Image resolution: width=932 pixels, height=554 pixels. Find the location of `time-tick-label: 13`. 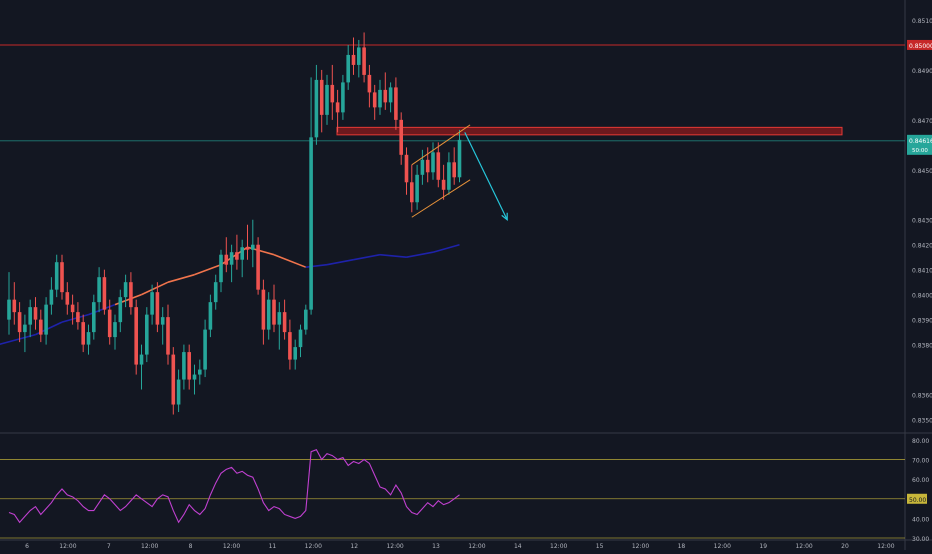

time-tick-label: 13 is located at coordinates (436, 546).